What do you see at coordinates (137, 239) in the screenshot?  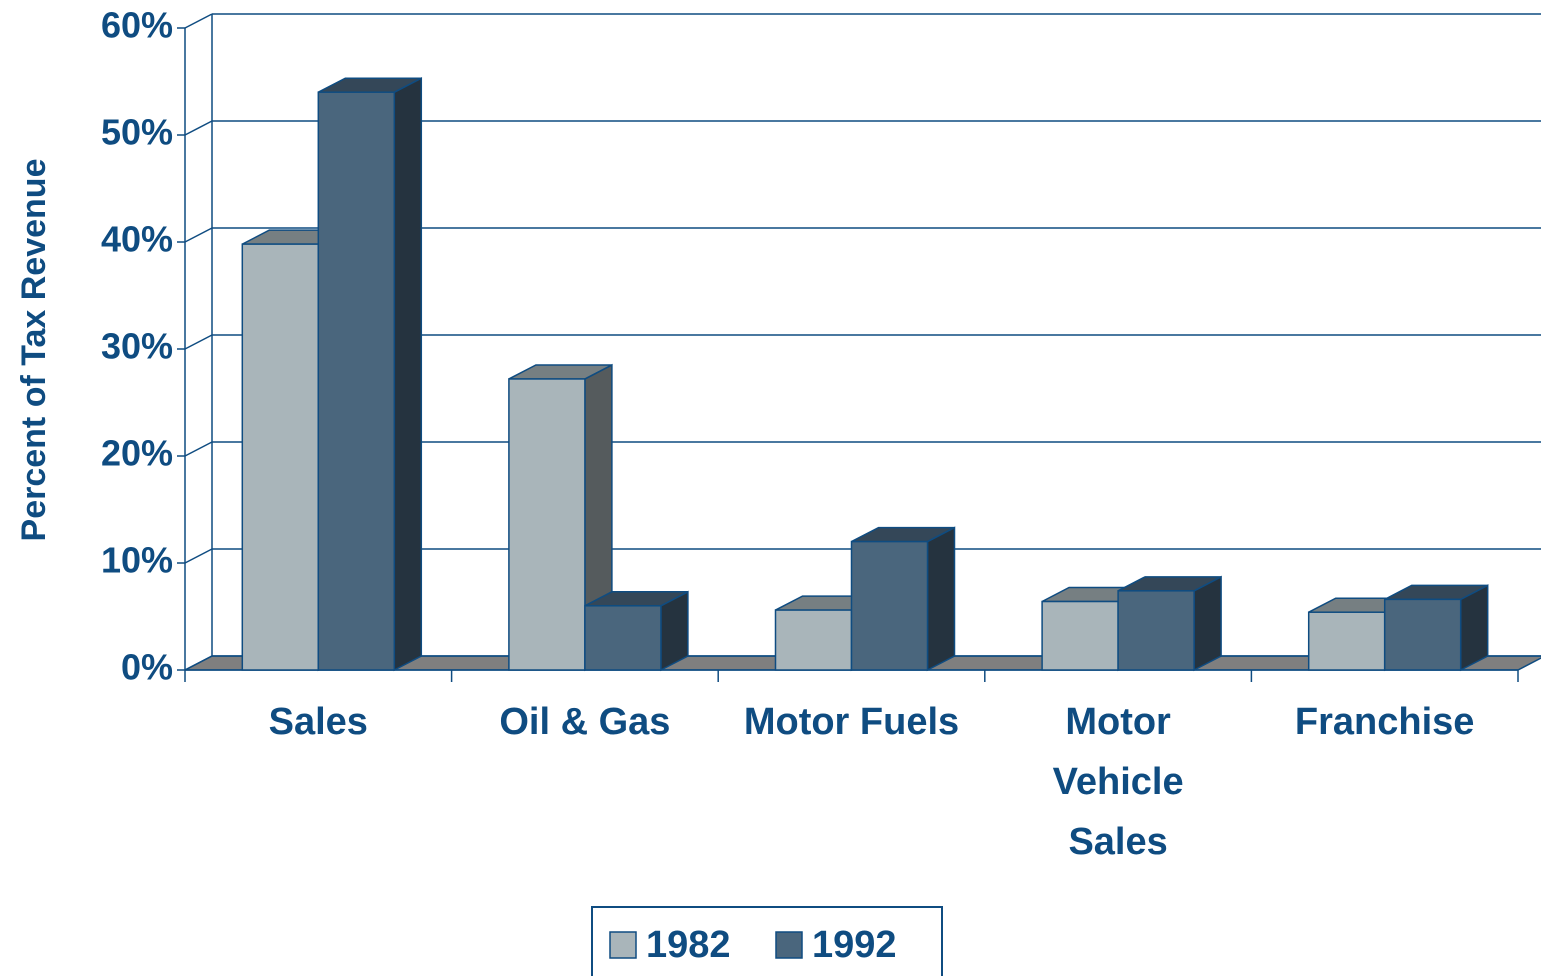 I see `y-tick-label: 40%` at bounding box center [137, 239].